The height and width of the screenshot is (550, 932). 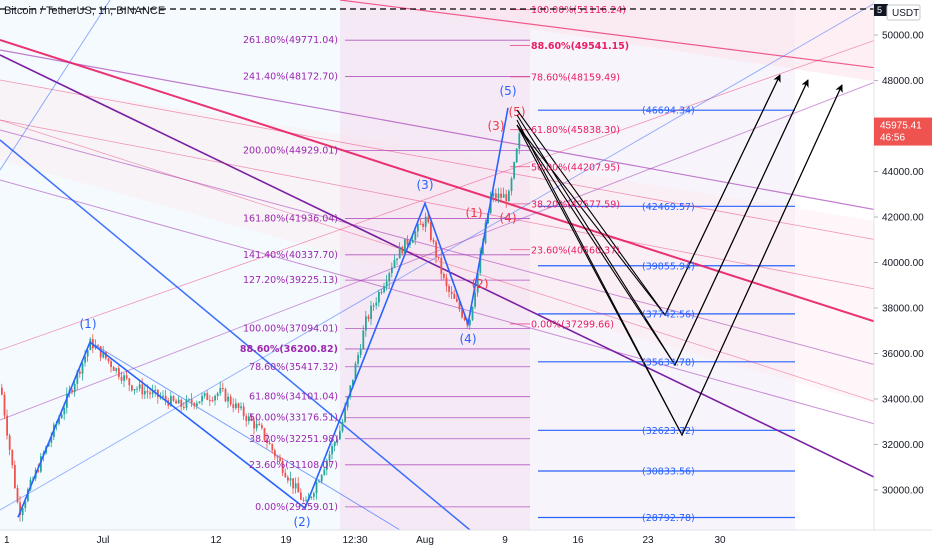 I want to click on fib-right-label: 23.60%(40560.37), so click(x=575, y=250).